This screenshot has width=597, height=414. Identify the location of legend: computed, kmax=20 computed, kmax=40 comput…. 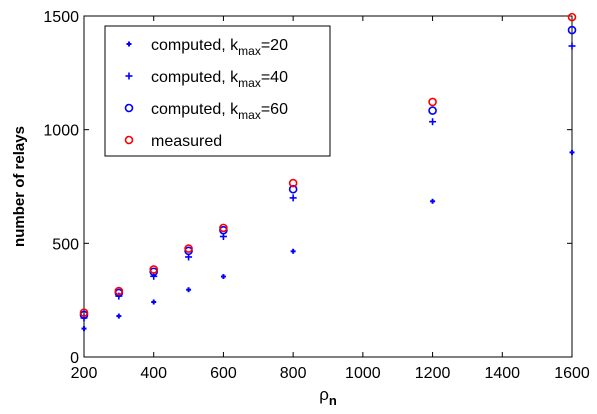
(217, 91).